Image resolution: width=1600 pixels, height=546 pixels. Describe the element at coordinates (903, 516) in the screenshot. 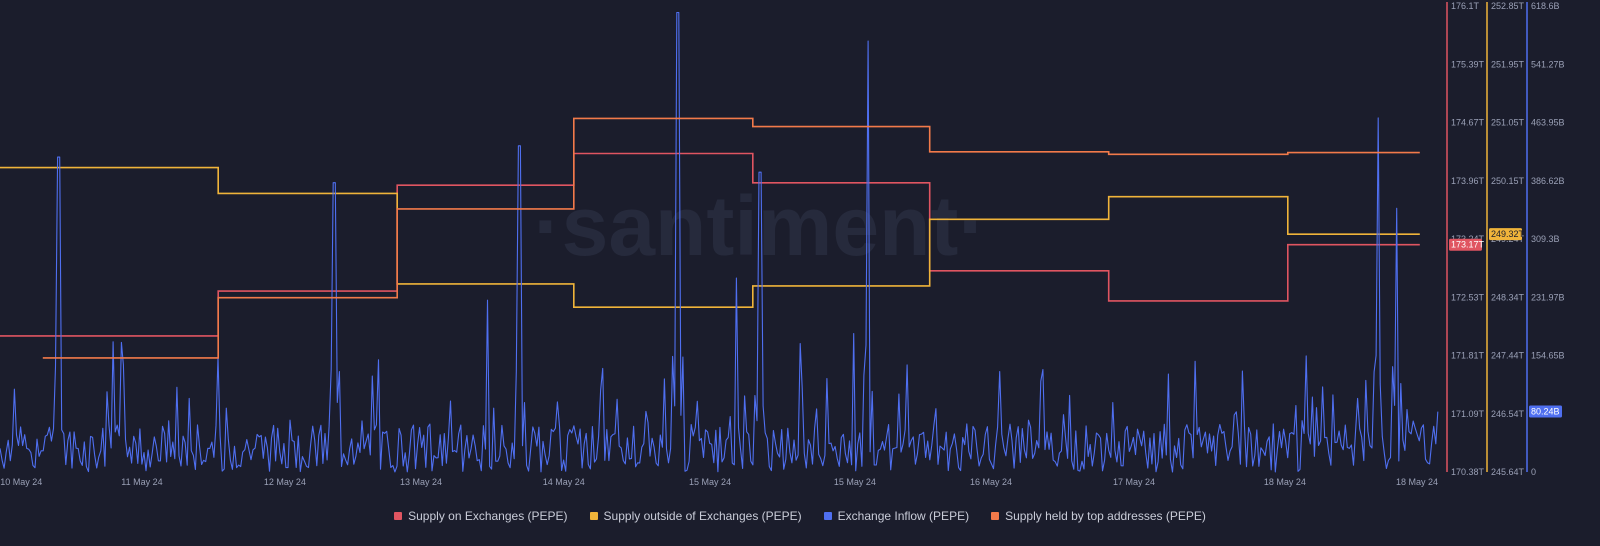

I see `legend-label: Exchange Inflow (PEPE)` at that location.